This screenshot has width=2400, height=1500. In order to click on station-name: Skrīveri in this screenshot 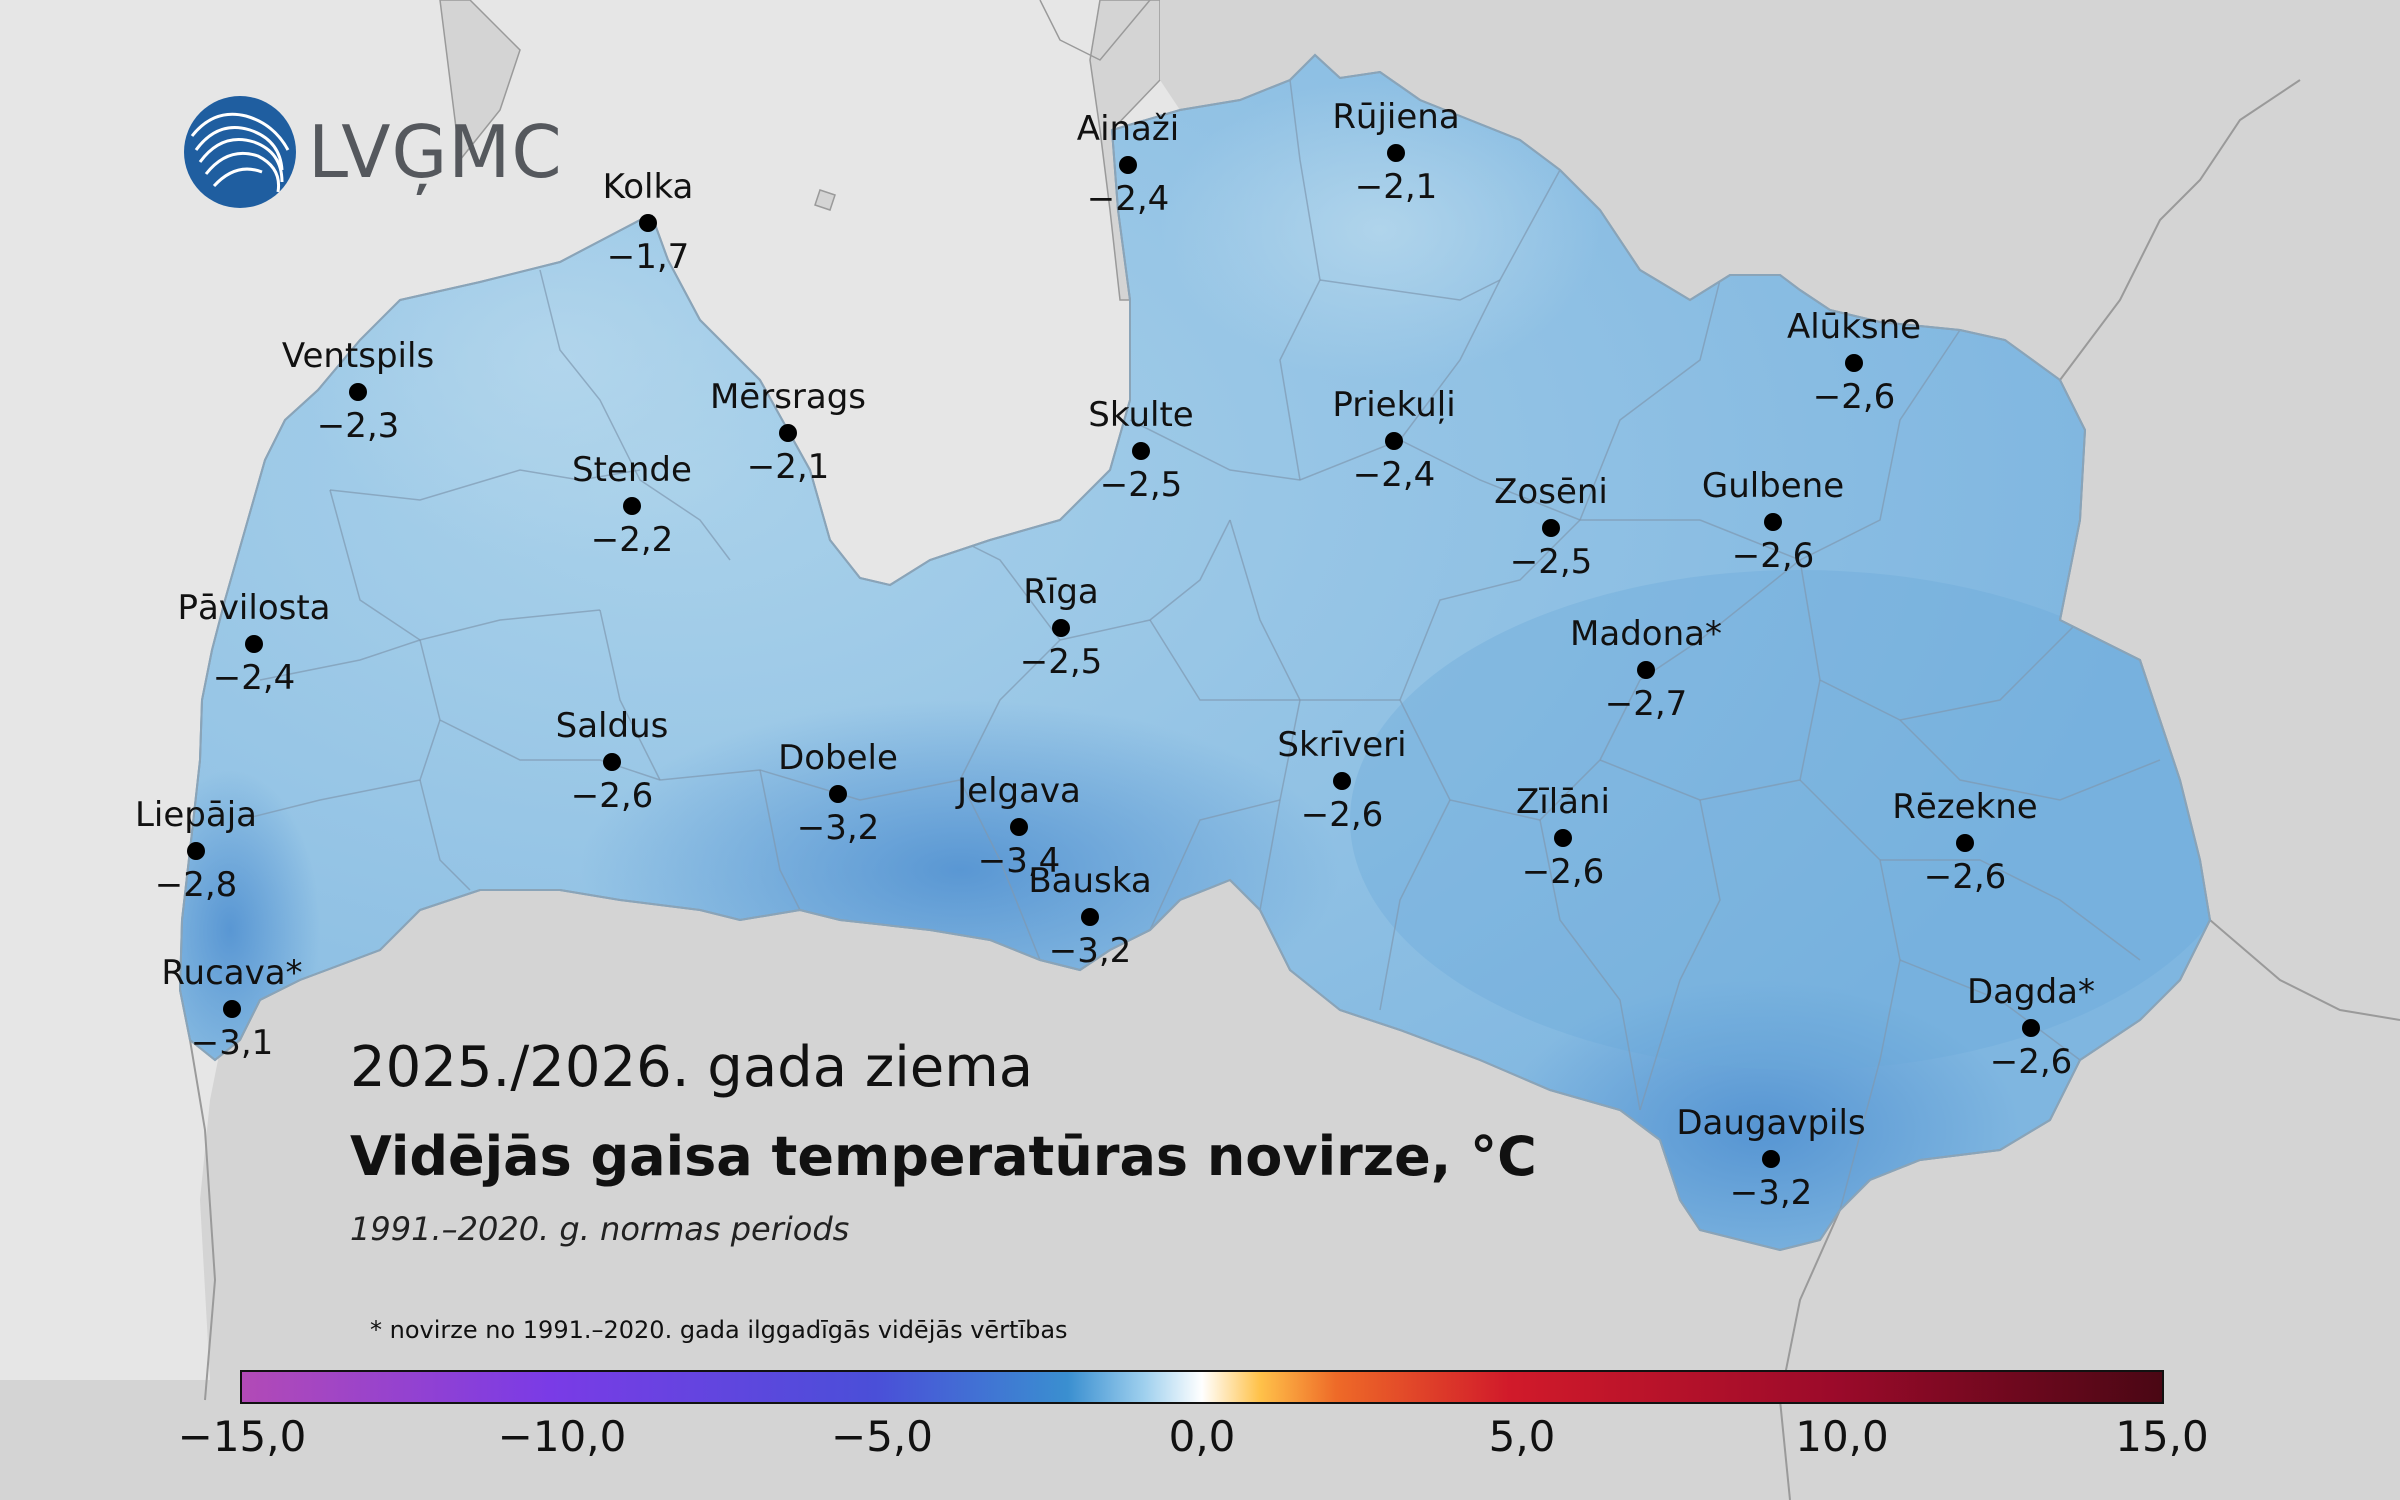, I will do `click(1342, 745)`.